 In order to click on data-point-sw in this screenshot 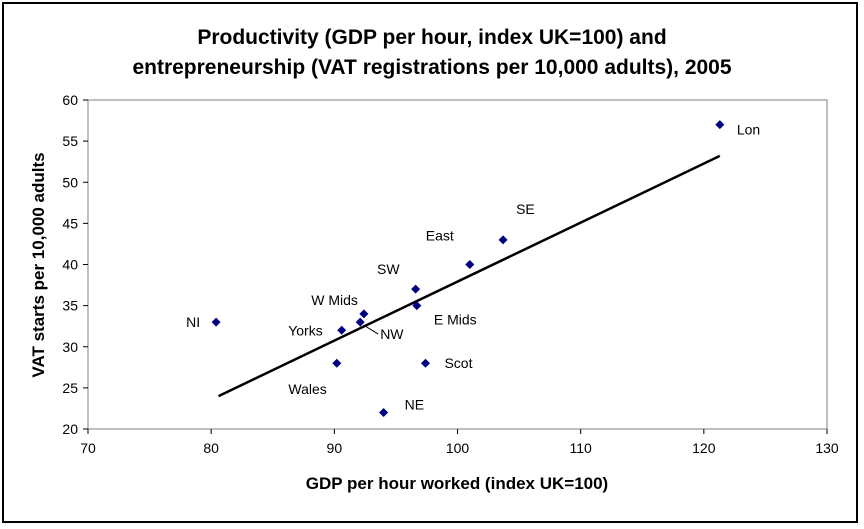, I will do `click(416, 289)`.